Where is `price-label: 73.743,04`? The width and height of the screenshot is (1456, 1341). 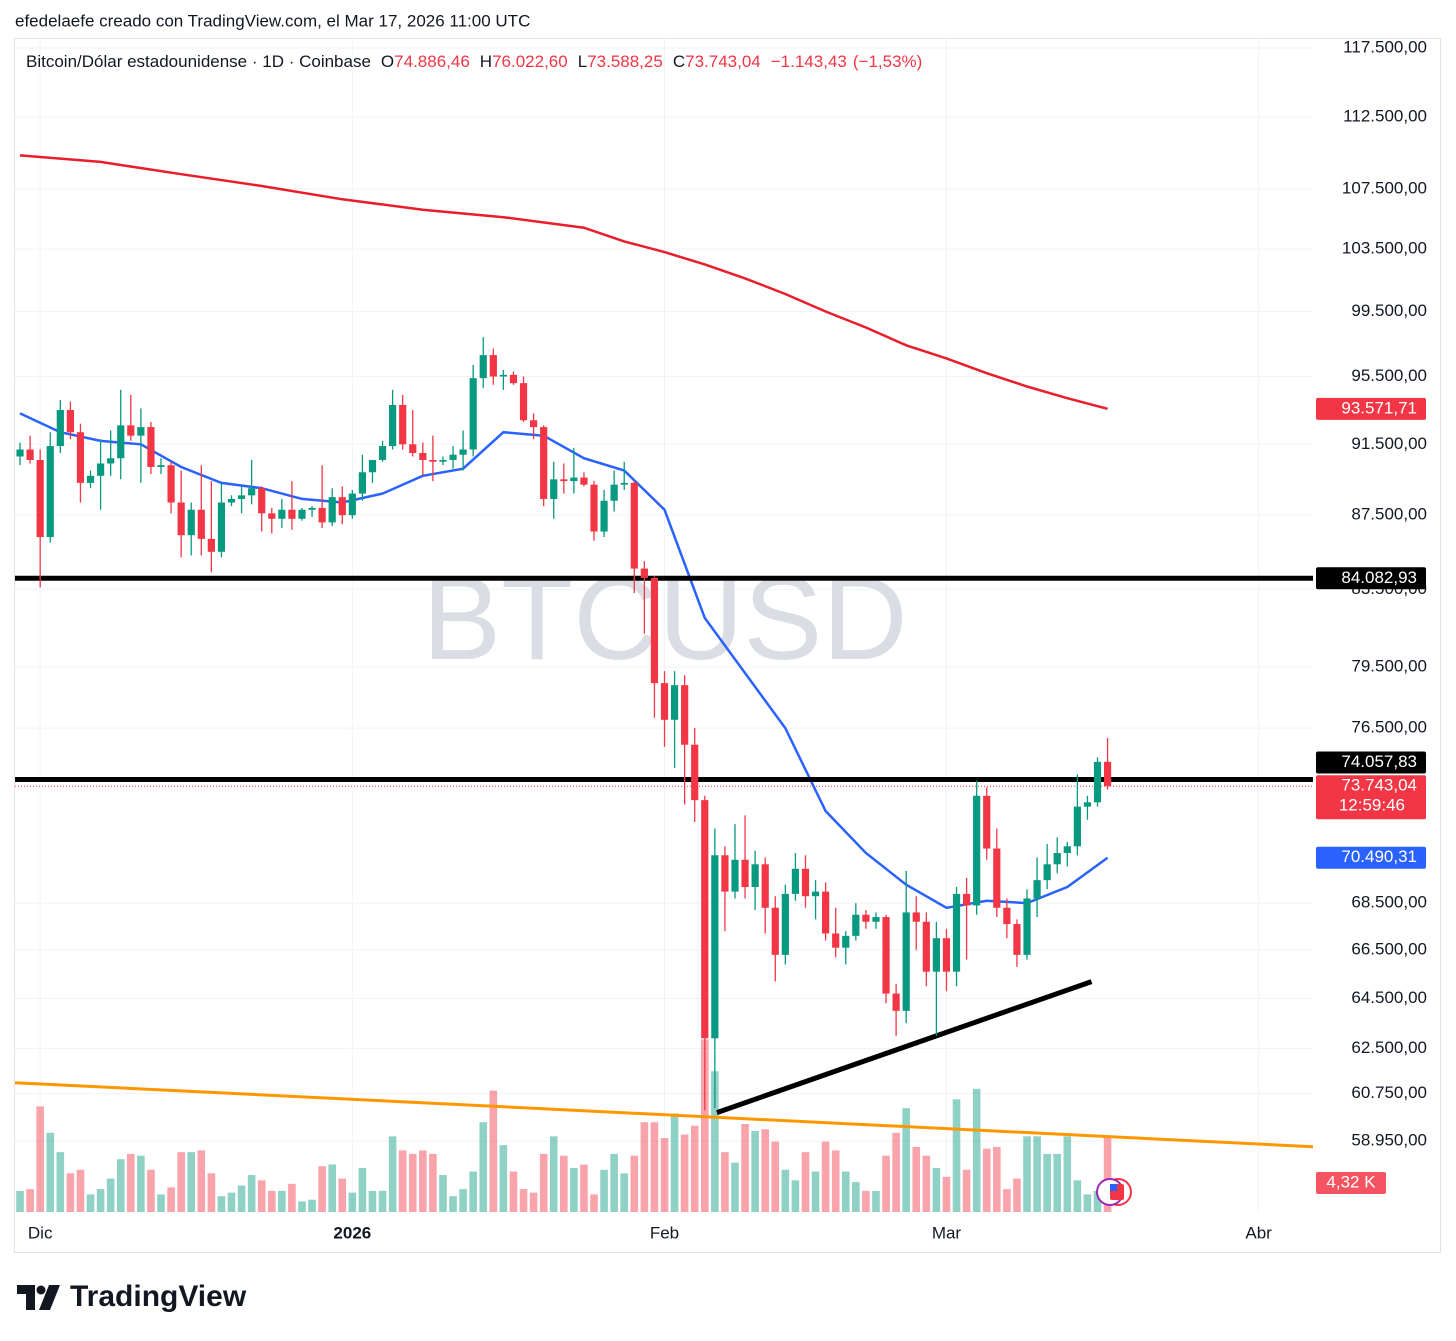 price-label: 73.743,04 is located at coordinates (1379, 785).